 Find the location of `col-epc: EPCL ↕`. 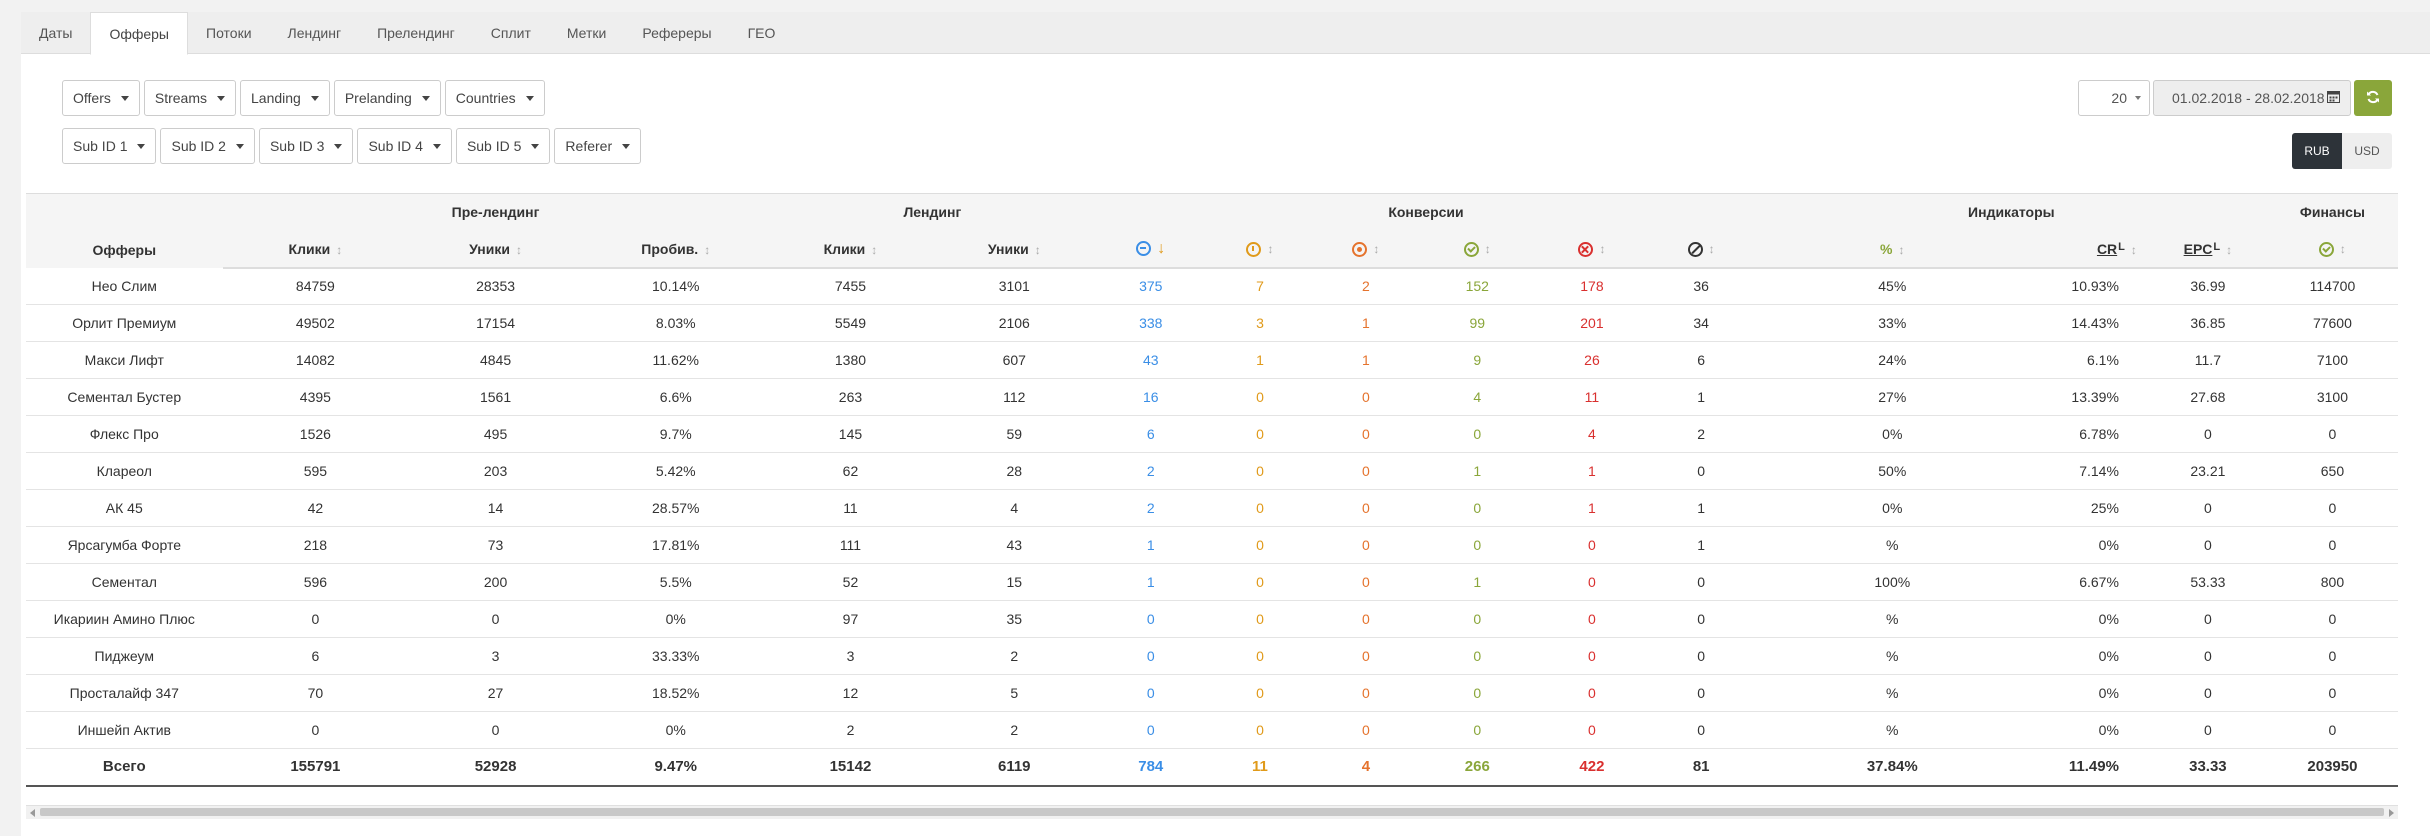

col-epc: EPCL ↕ is located at coordinates (2207, 249).